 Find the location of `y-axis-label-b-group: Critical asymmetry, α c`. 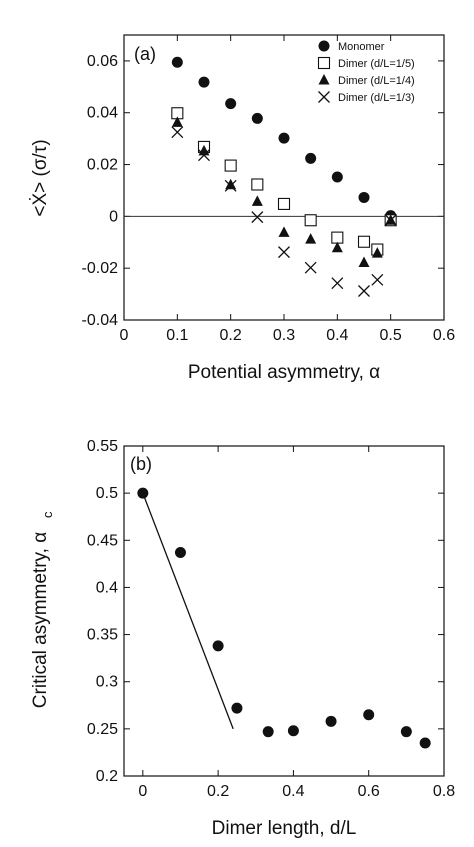

y-axis-label-b-group: Critical asymmetry, α c is located at coordinates (42, 609).